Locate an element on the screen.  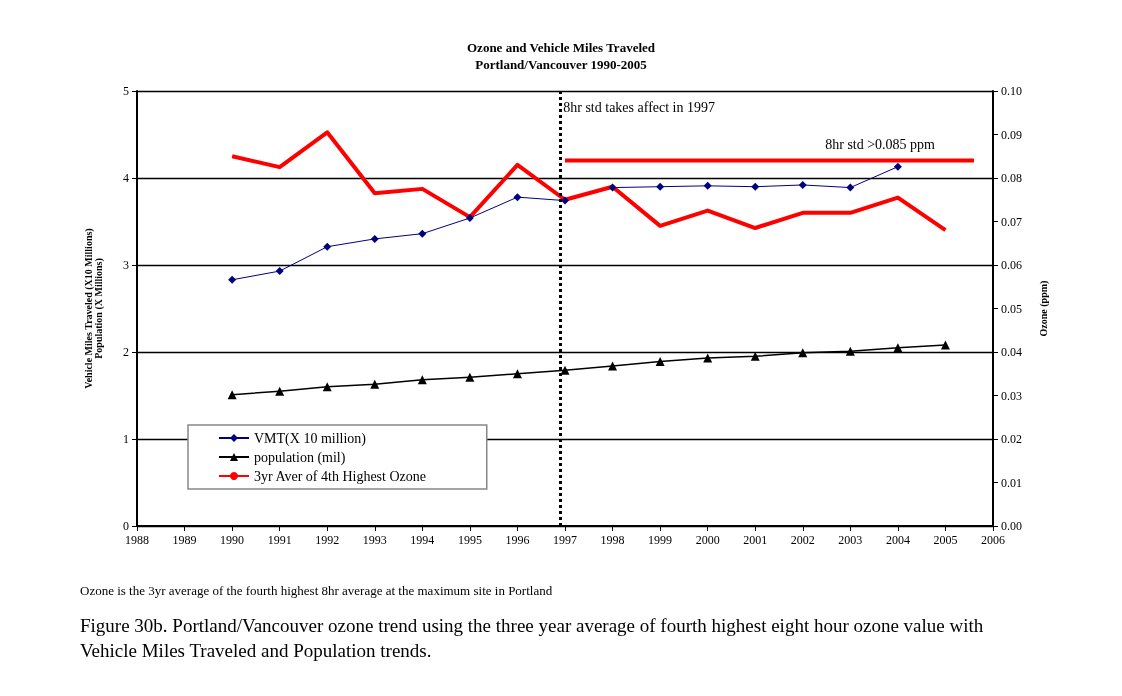
y-tick-label: 0 is located at coordinates (126, 526).